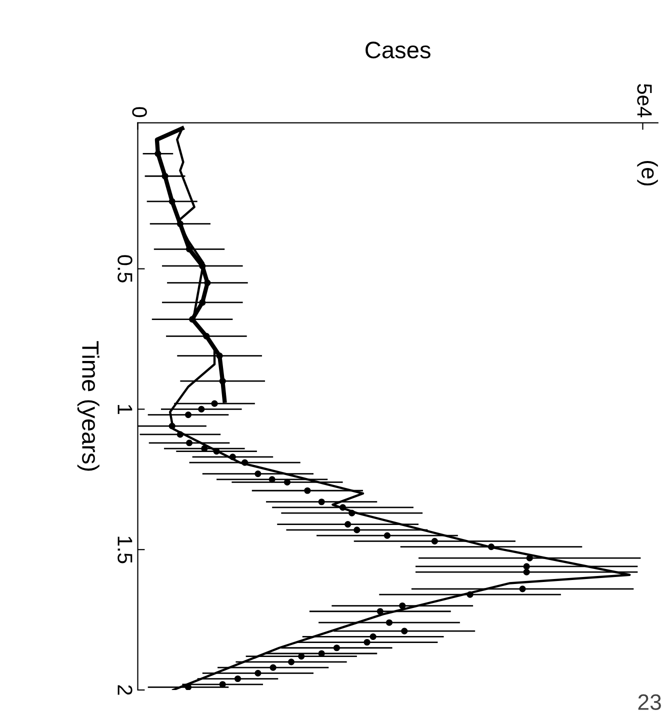  Describe the element at coordinates (647, 173) in the screenshot. I see `annotation: (e)` at that location.